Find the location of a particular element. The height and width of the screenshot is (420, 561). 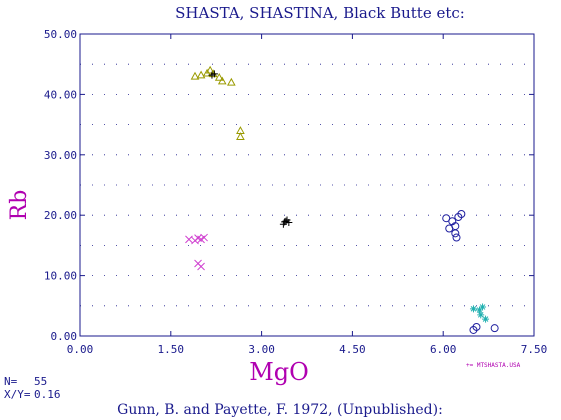

legend-text: += MTSHASTA.USA is located at coordinates (493, 365).